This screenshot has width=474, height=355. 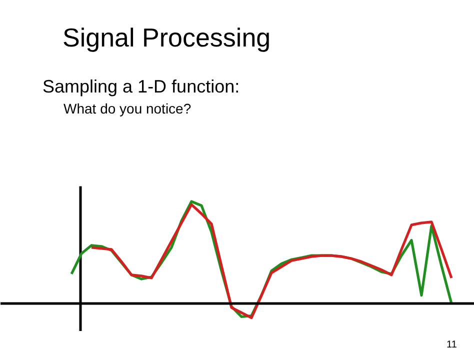 What do you see at coordinates (141, 86) in the screenshot?
I see `text: Sampling a 1-D function:` at bounding box center [141, 86].